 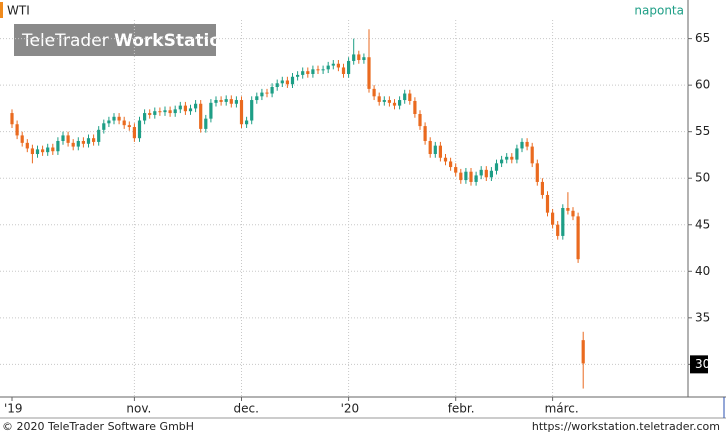 I want to click on y-tick-label: 35, so click(x=702, y=317).